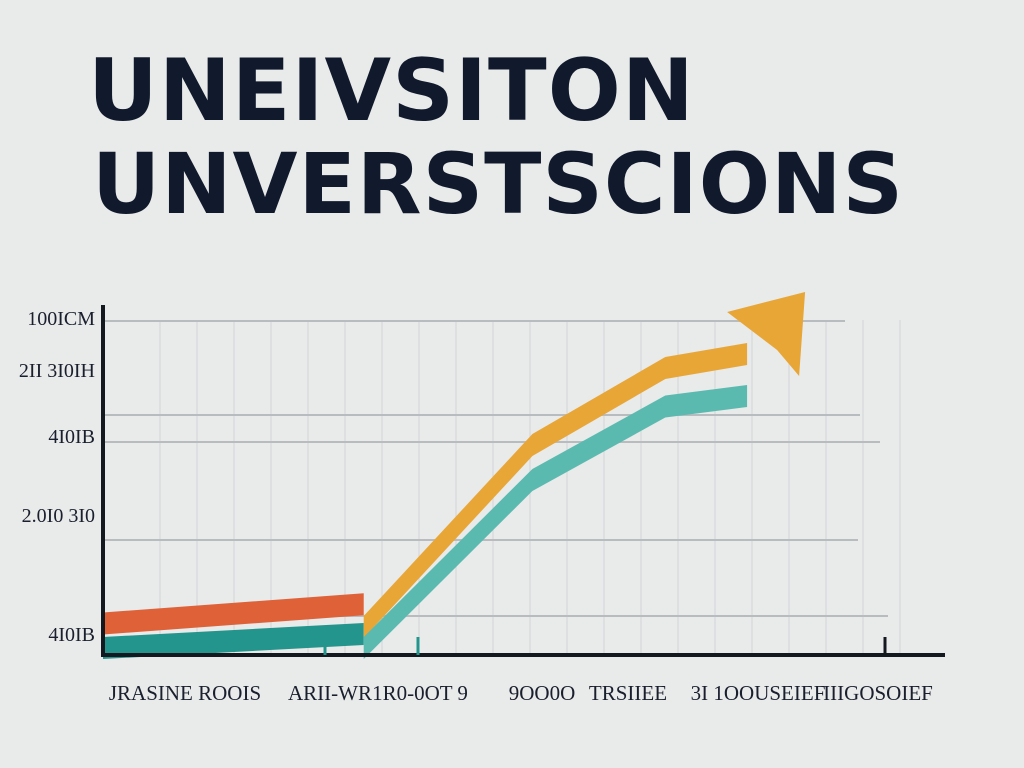 The height and width of the screenshot is (768, 1024). I want to click on x-category-label: JRASINE ROOIS, so click(185, 693).